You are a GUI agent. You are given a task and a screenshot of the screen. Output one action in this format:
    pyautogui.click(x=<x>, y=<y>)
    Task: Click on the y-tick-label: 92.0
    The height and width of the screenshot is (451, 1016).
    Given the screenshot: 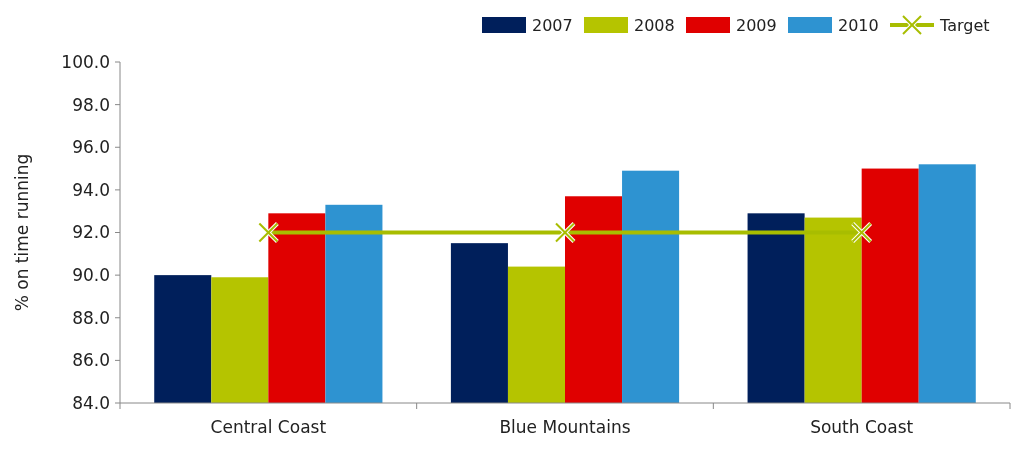 What is the action you would take?
    pyautogui.click(x=91, y=232)
    